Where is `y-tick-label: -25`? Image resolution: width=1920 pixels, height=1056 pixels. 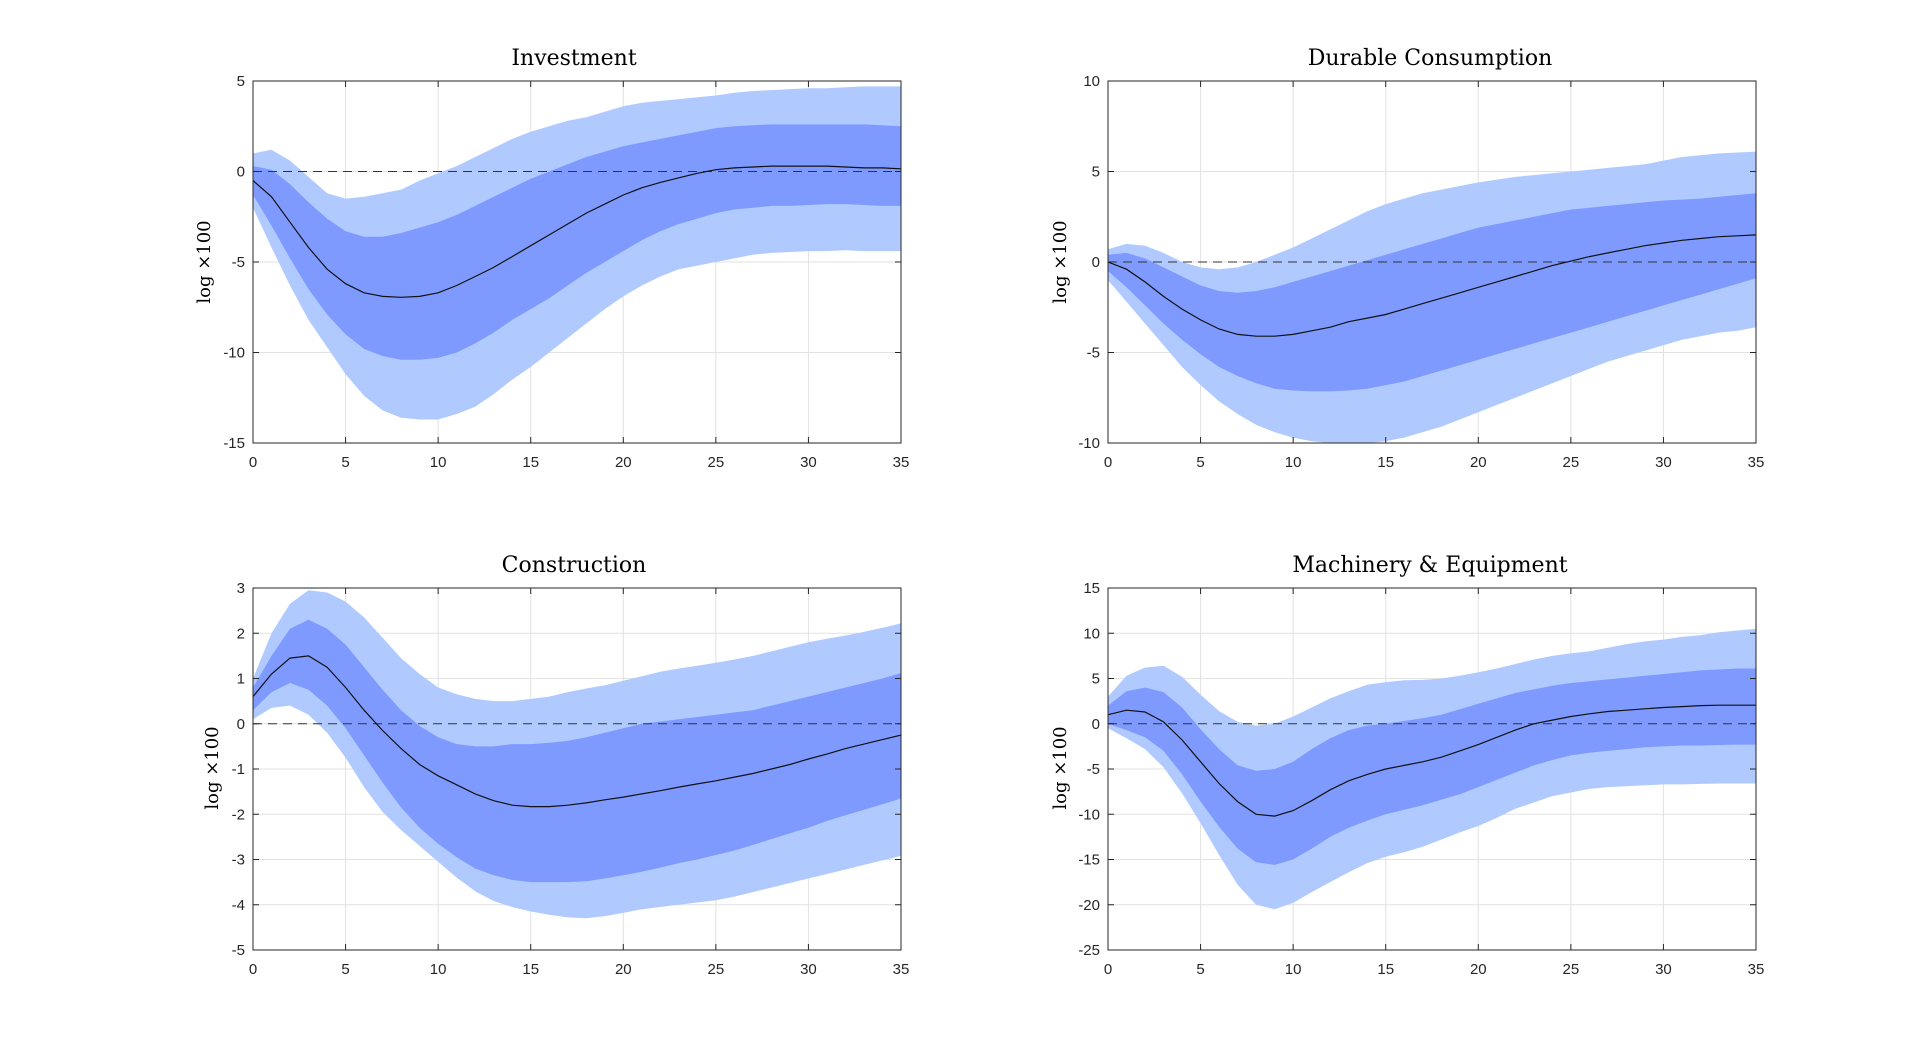 y-tick-label: -25 is located at coordinates (1089, 950).